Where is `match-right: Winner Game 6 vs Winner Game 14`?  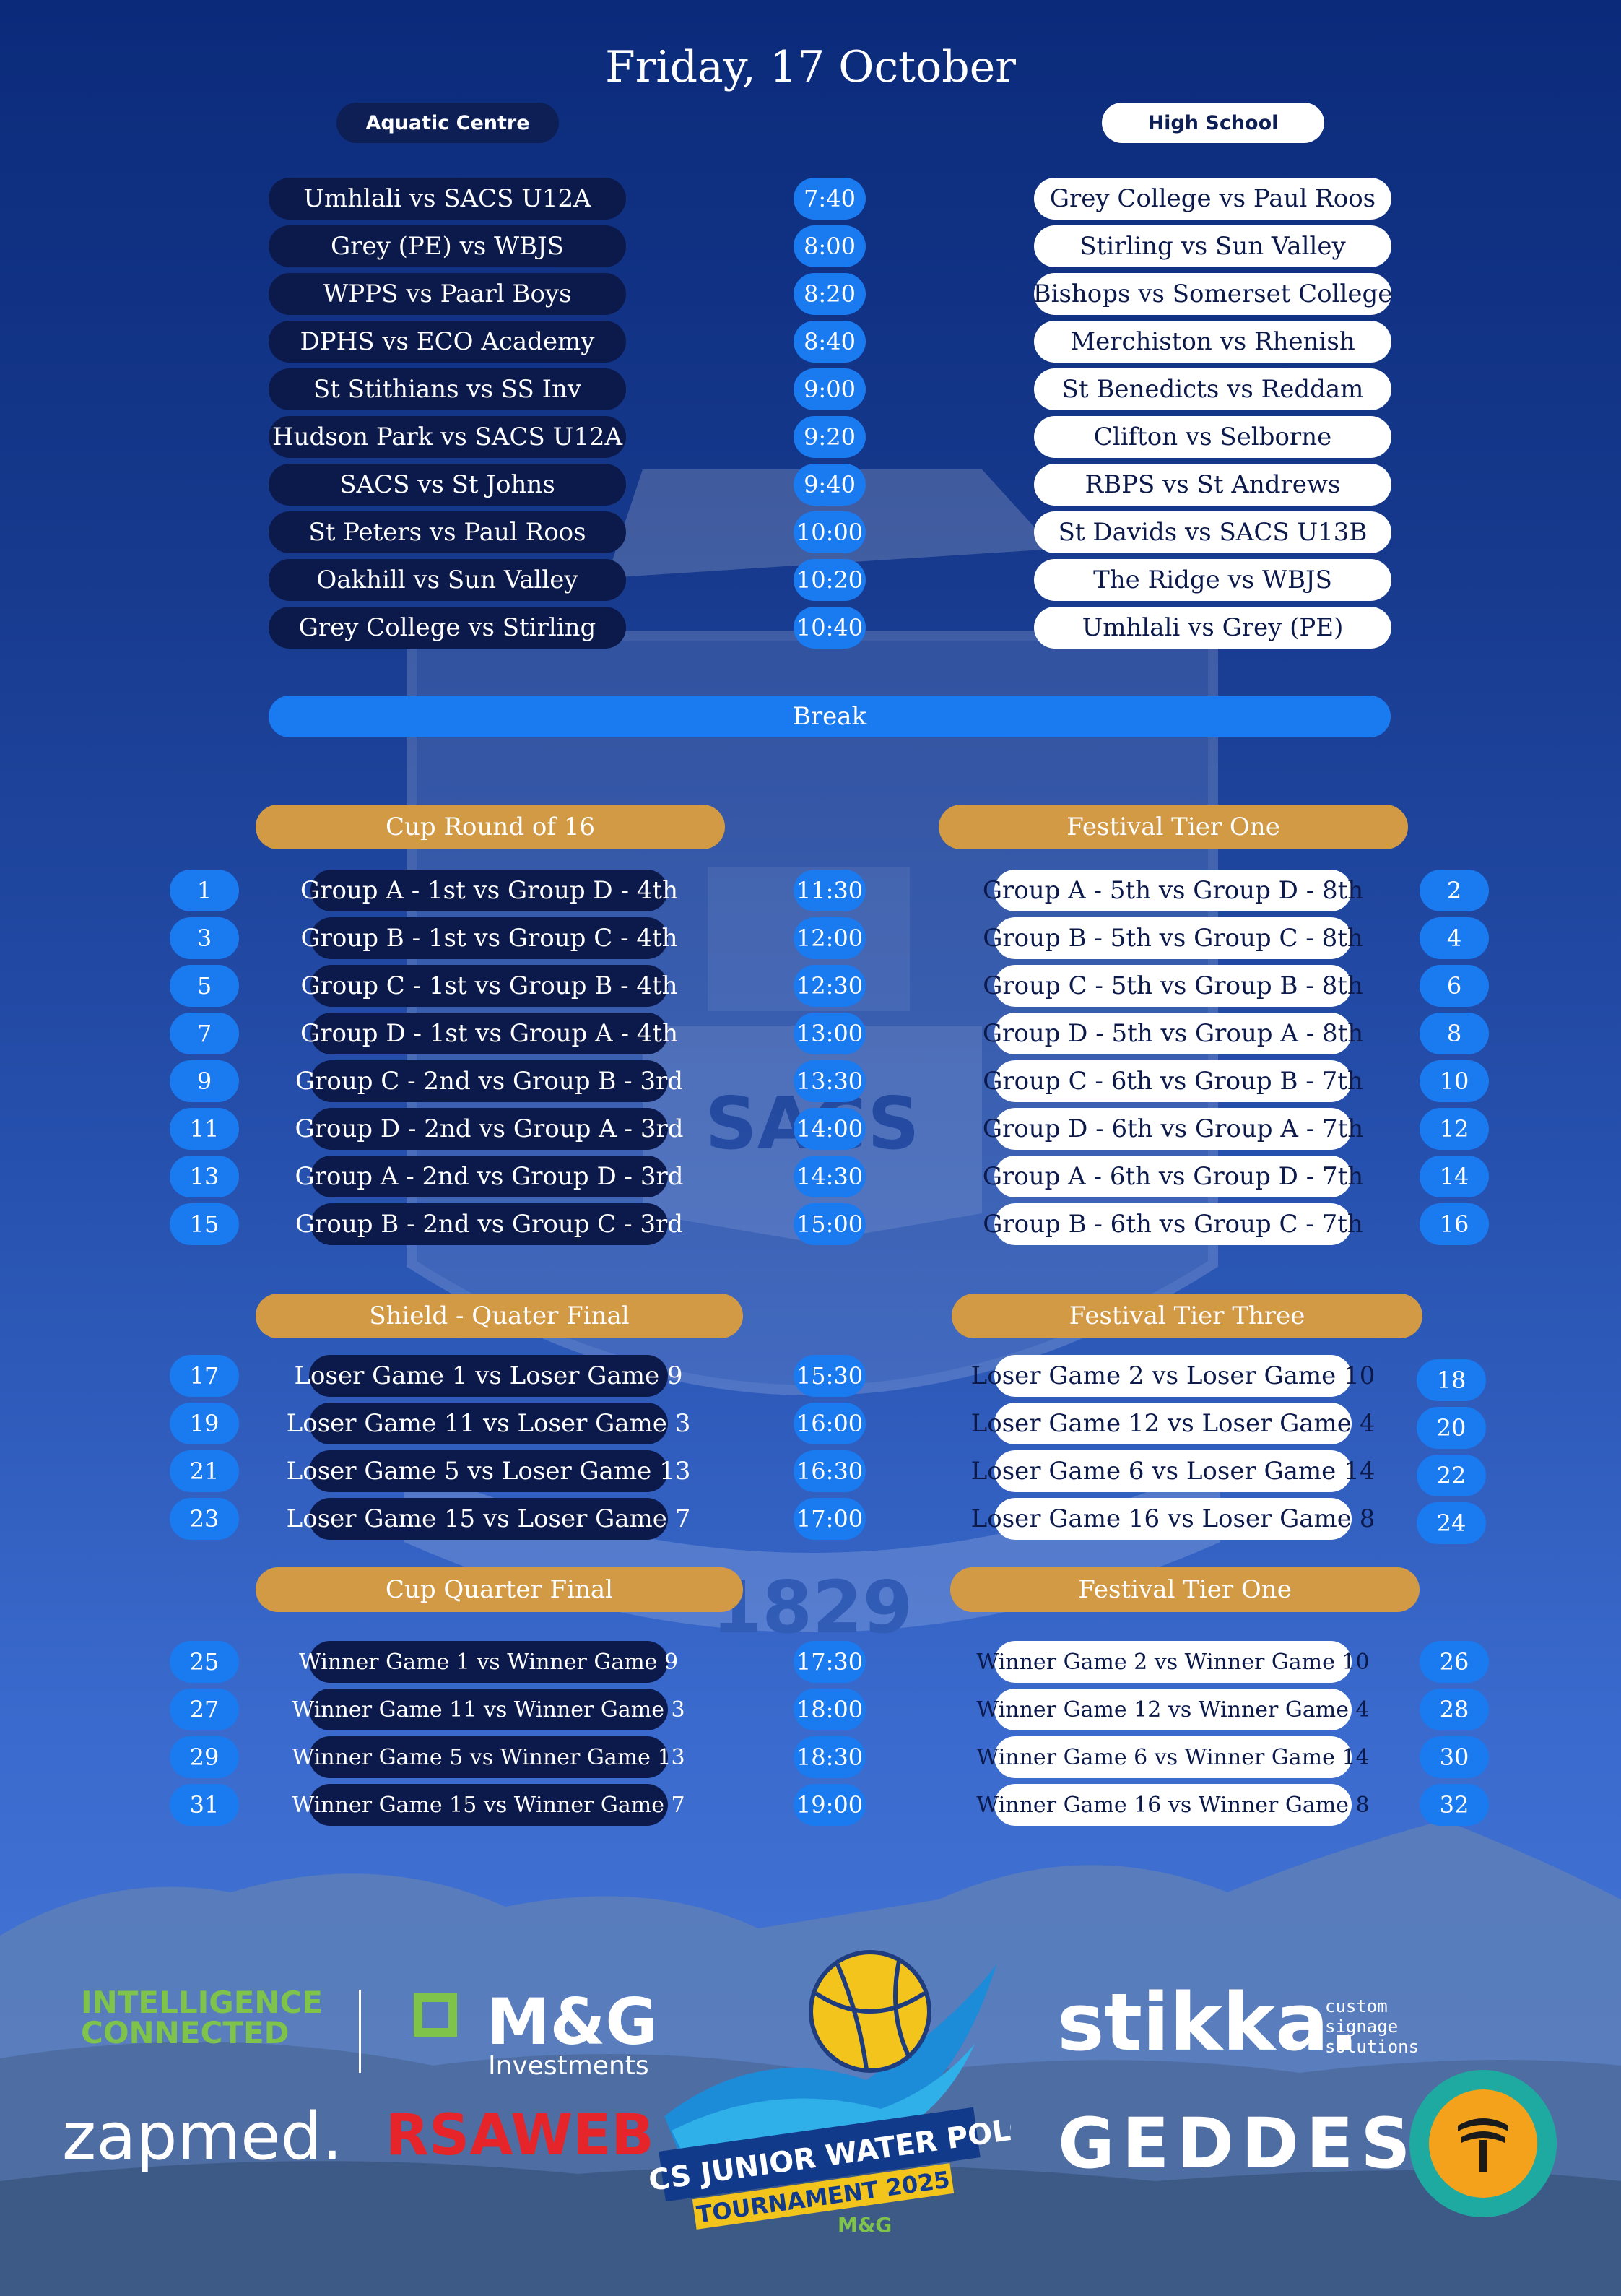 match-right: Winner Game 6 vs Winner Game 14 is located at coordinates (1173, 1757).